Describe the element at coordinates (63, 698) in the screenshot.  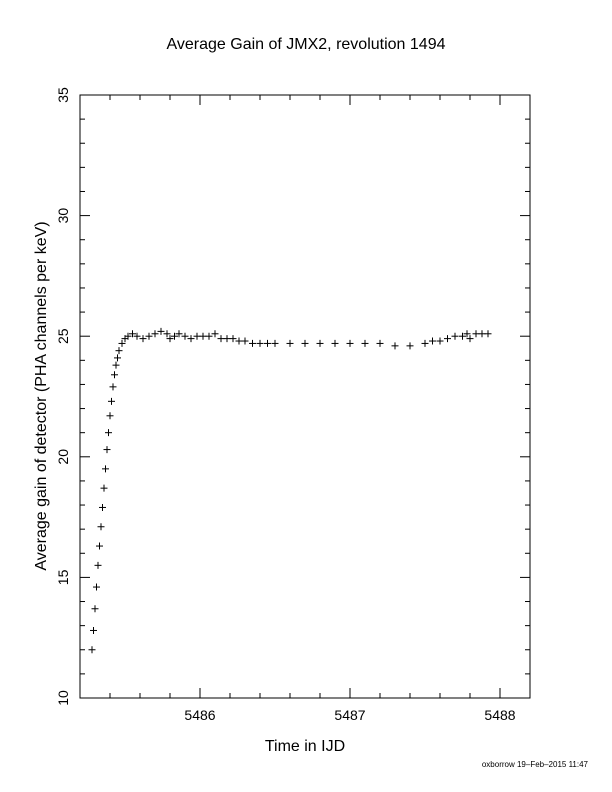
I see `y-tick-label: 10` at that location.